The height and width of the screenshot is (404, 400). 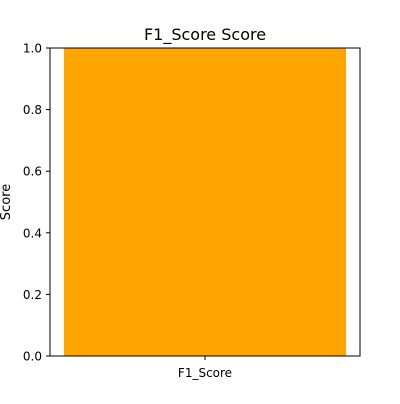 What do you see at coordinates (205, 35) in the screenshot?
I see `chart-title: F1_Score Score` at bounding box center [205, 35].